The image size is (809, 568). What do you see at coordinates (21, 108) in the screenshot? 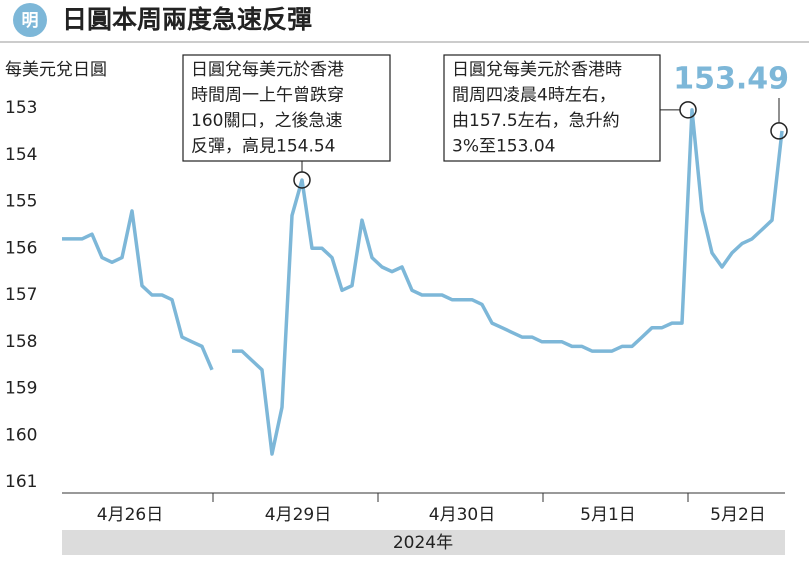
I see `y-tick-label: 153` at bounding box center [21, 108].